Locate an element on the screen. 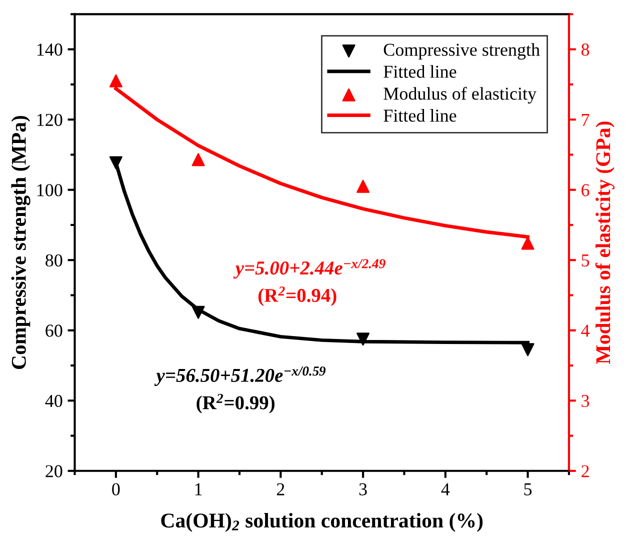  annotation: y=5.00+2.44e$^{−x/2.49}$ is located at coordinates (309, 269).